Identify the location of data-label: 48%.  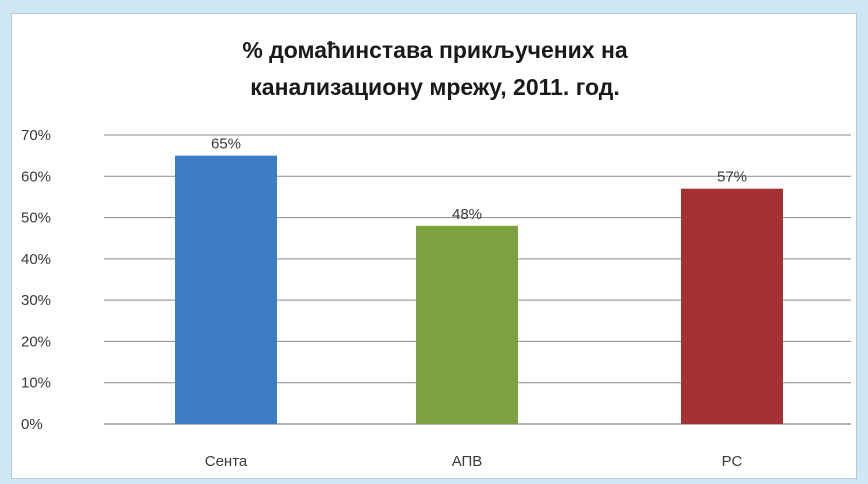
(467, 214).